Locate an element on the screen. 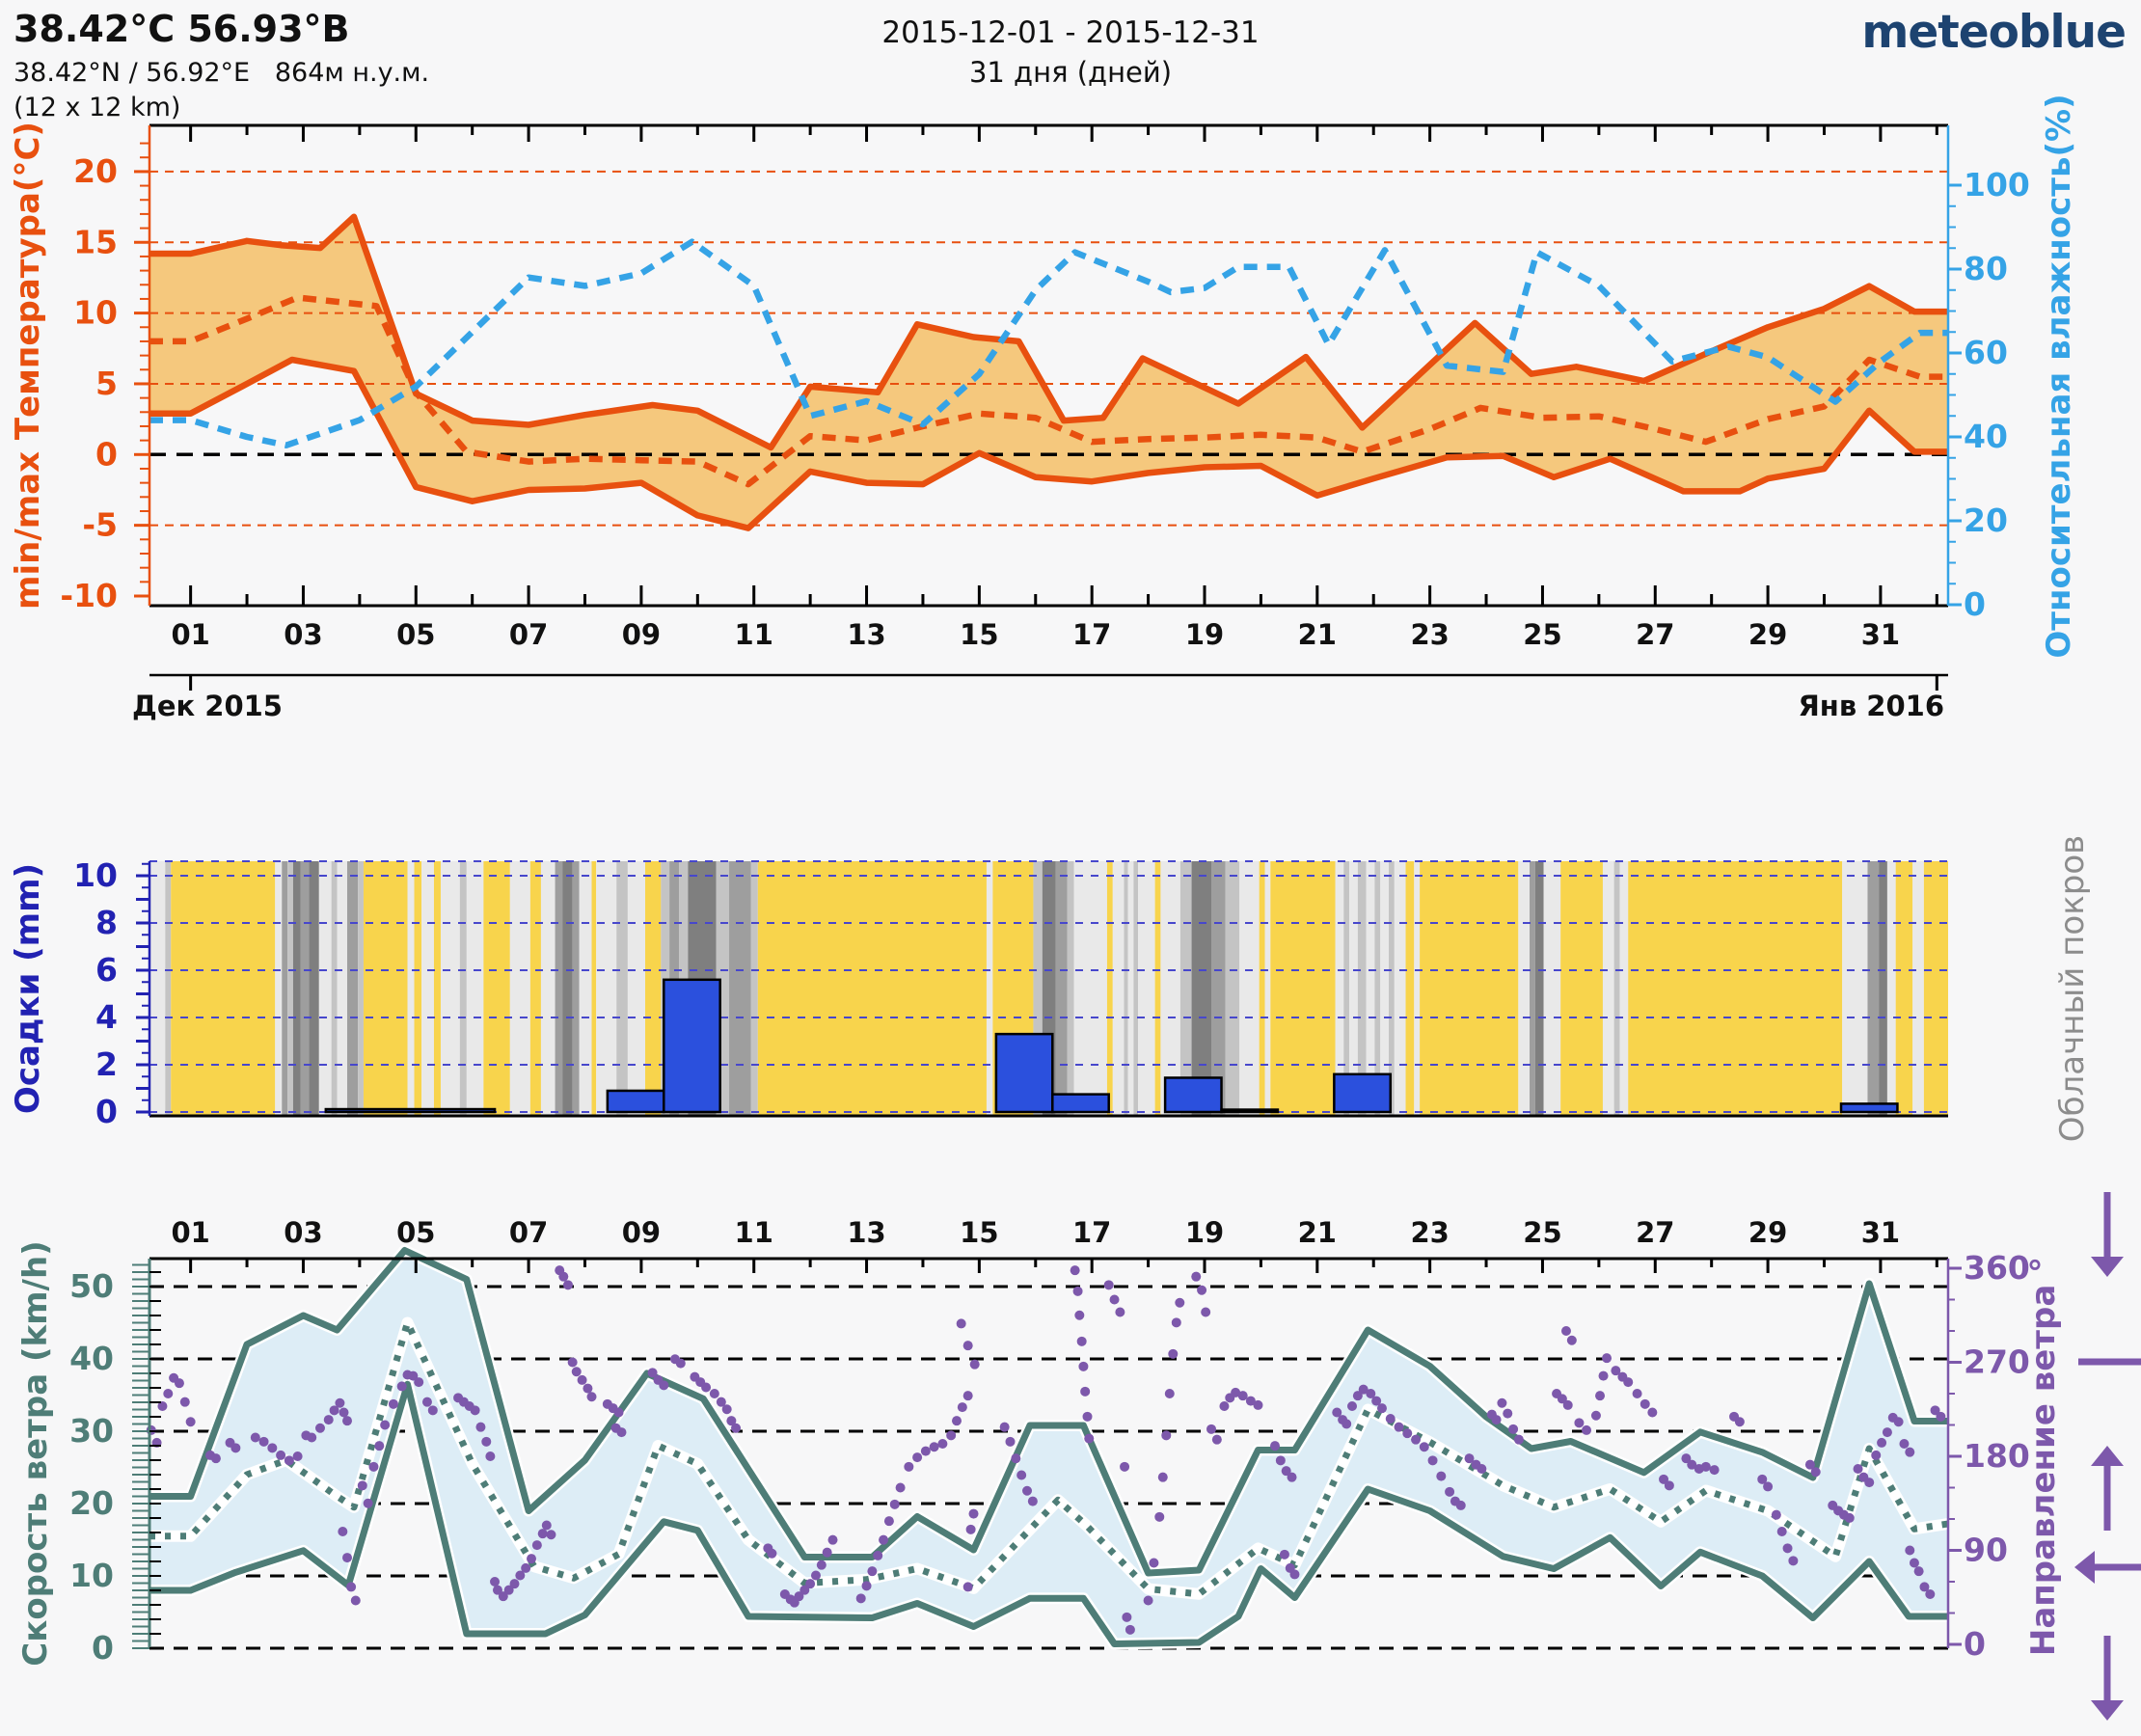 Image resolution: width=2141 pixels, height=1736 pixels. svg-text: 360 is located at coordinates (1997, 1268).